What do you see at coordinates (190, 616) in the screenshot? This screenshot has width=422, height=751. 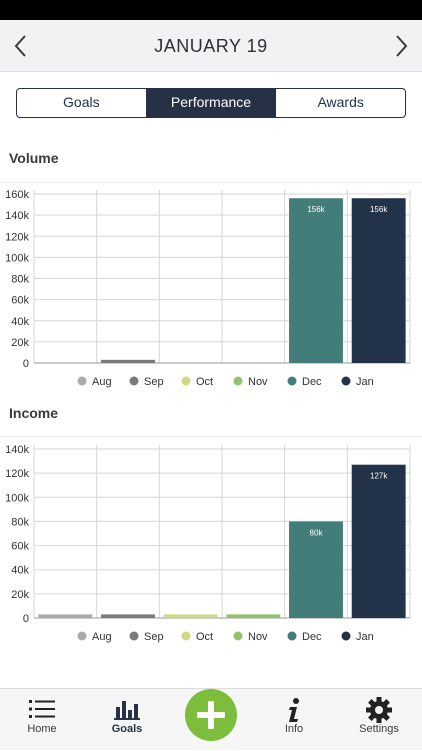 I see `bar-oct` at bounding box center [190, 616].